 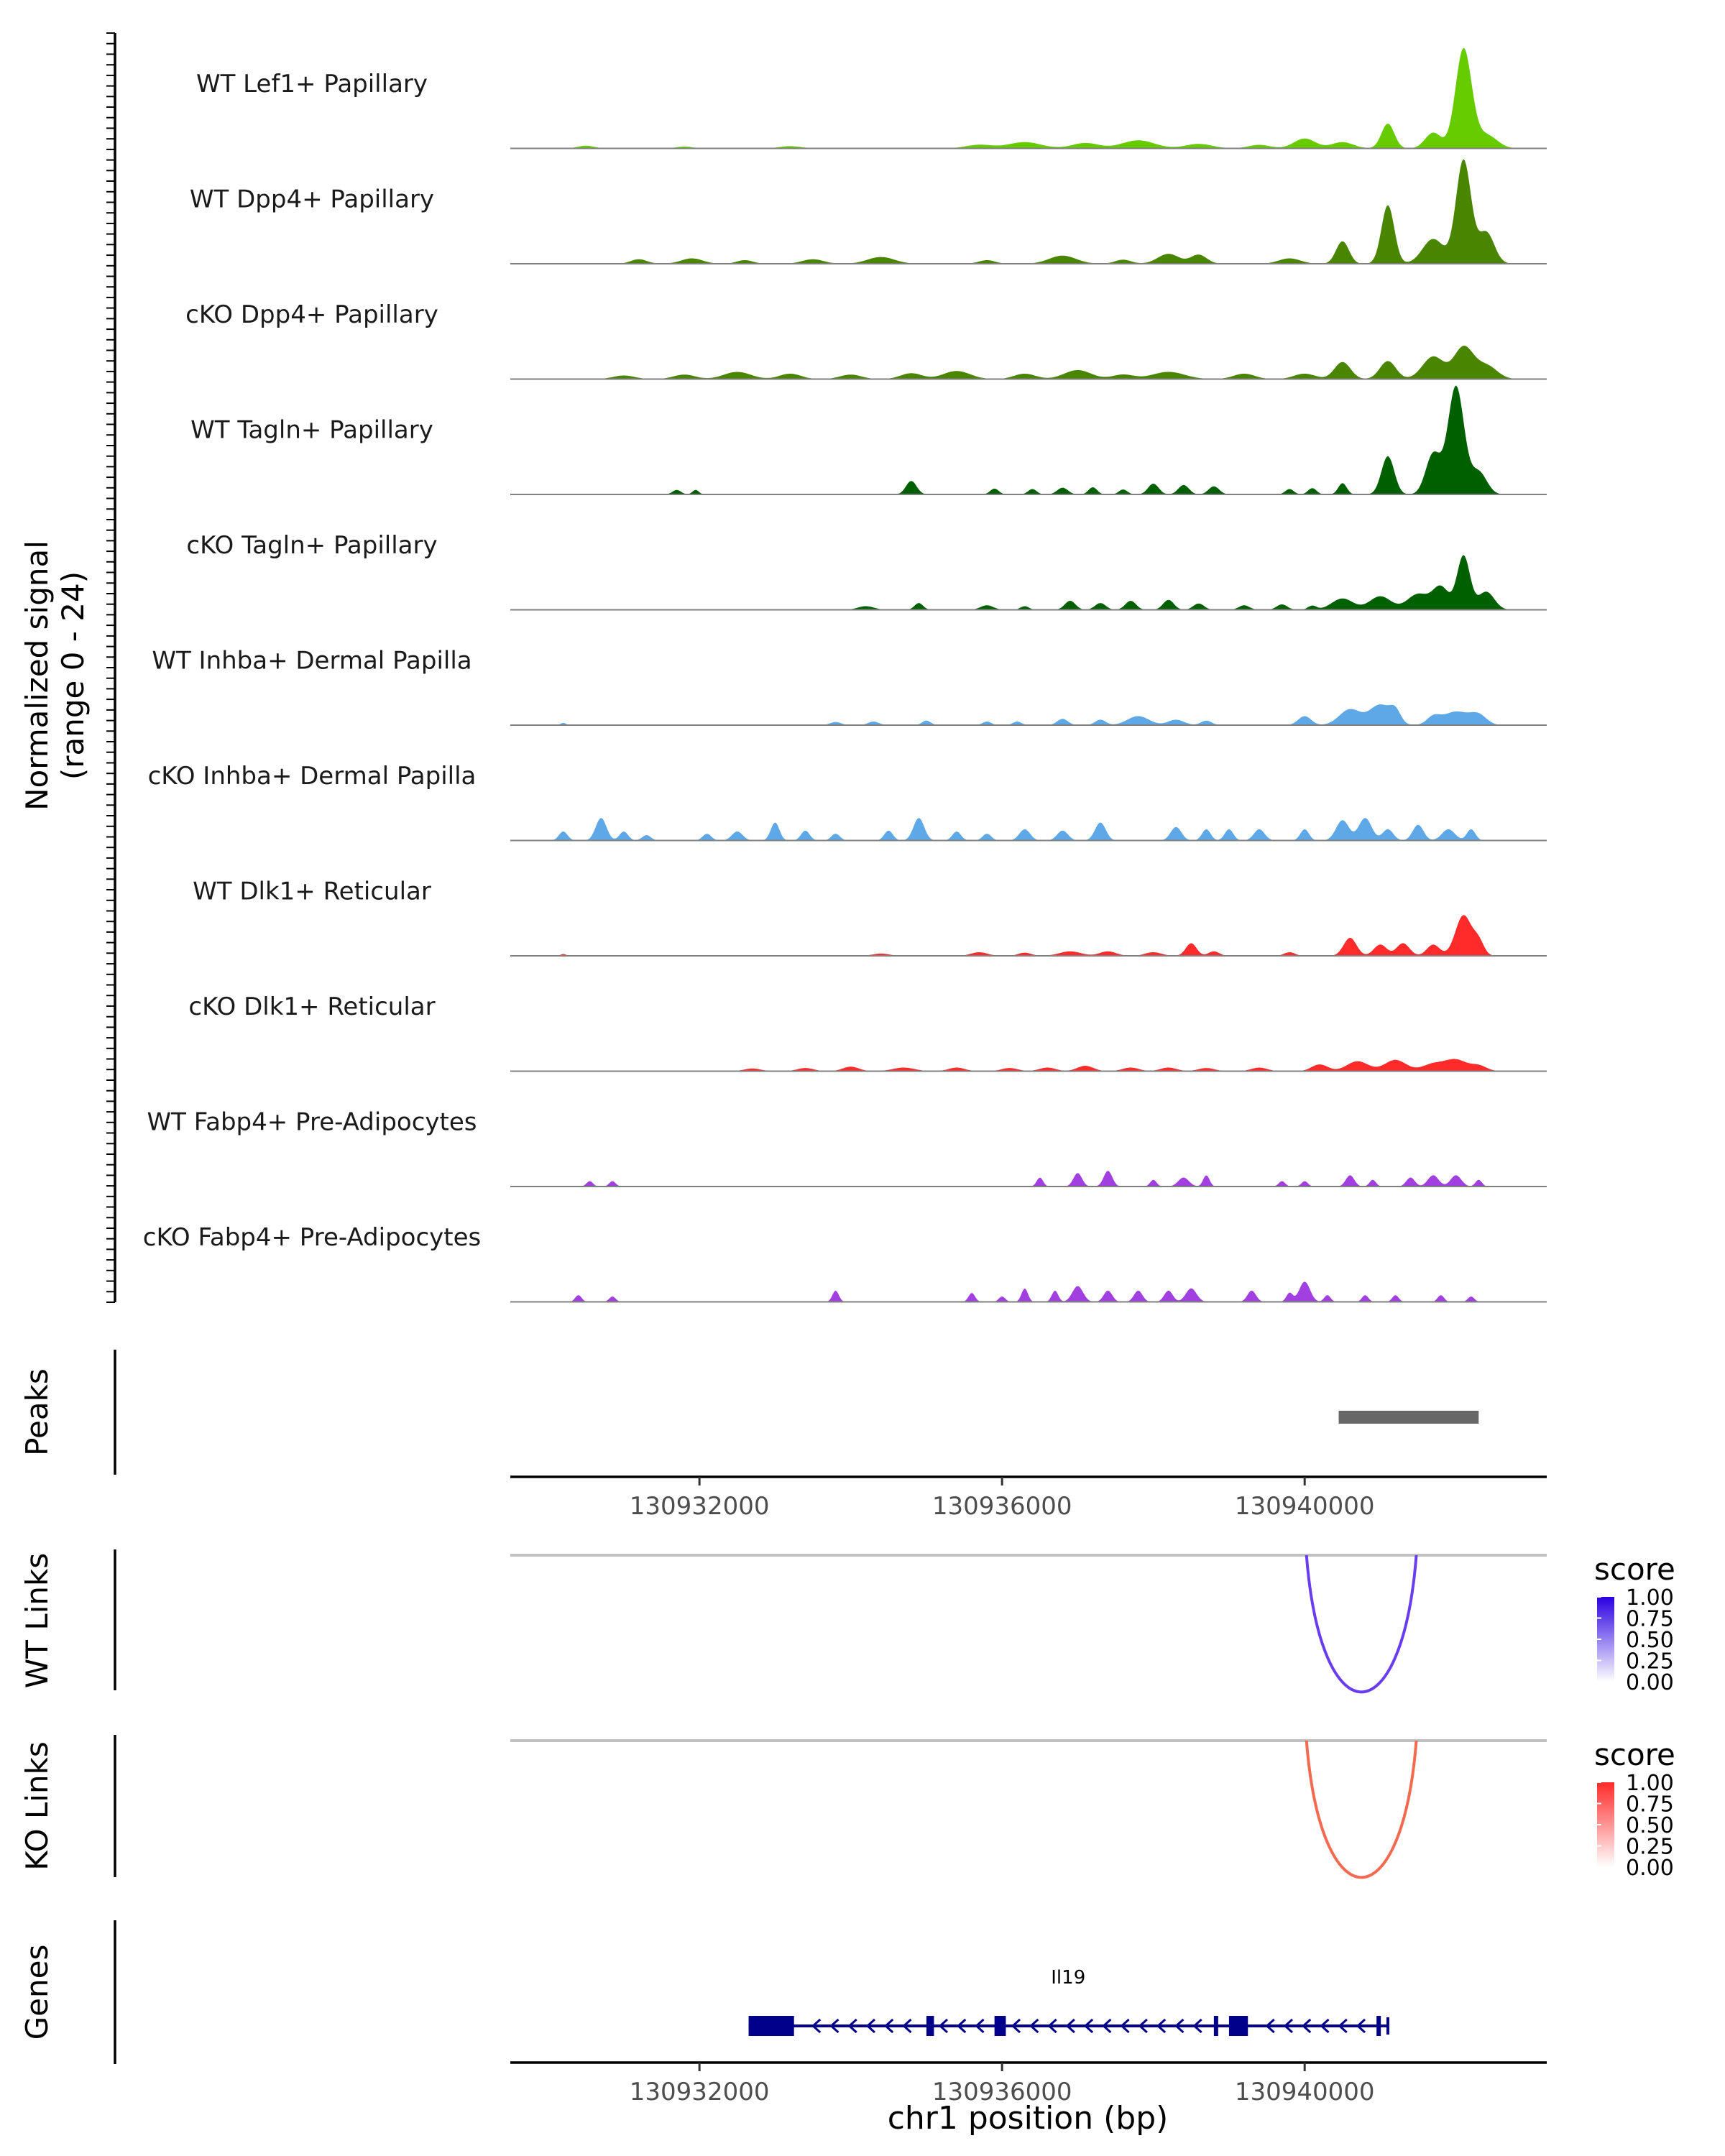 I want to click on peaks-label: Peaks, so click(x=37, y=1412).